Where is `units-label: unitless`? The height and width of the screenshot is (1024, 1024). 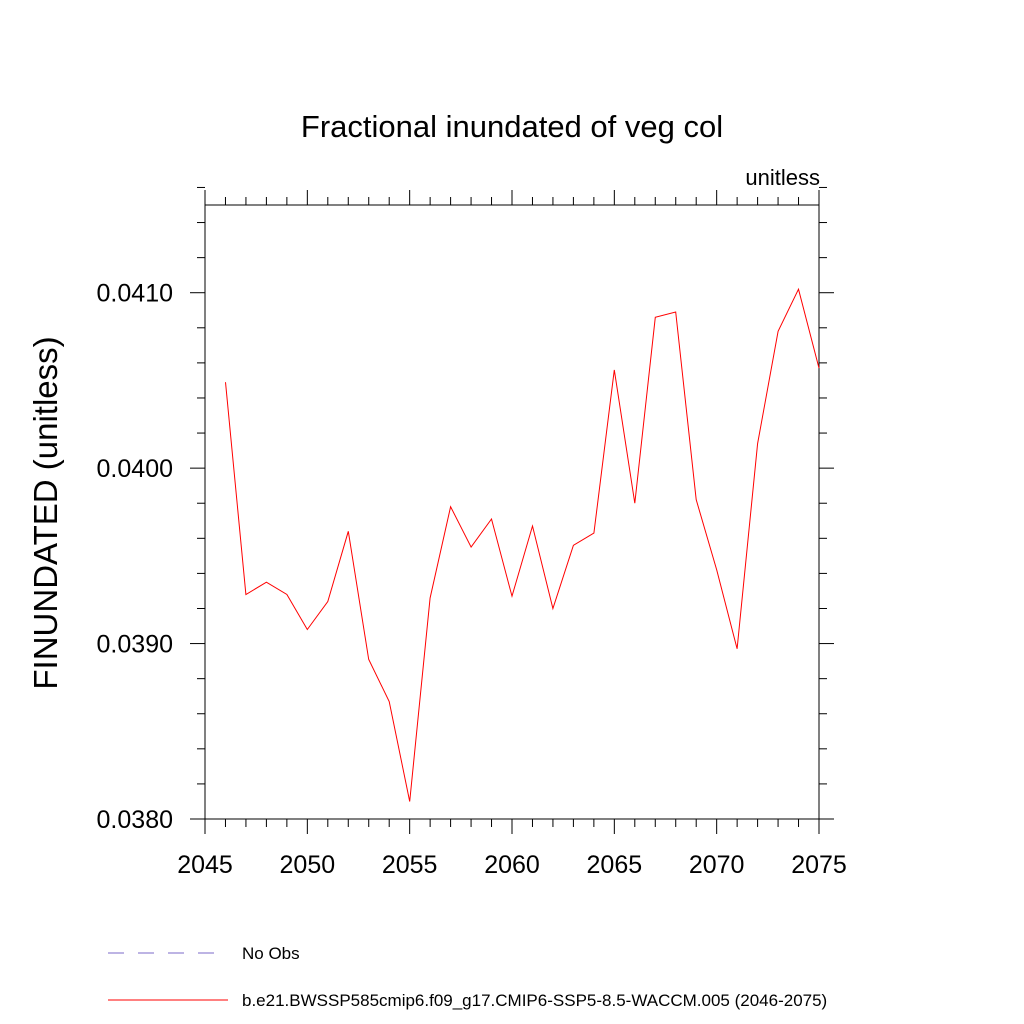
units-label: unitless is located at coordinates (782, 177).